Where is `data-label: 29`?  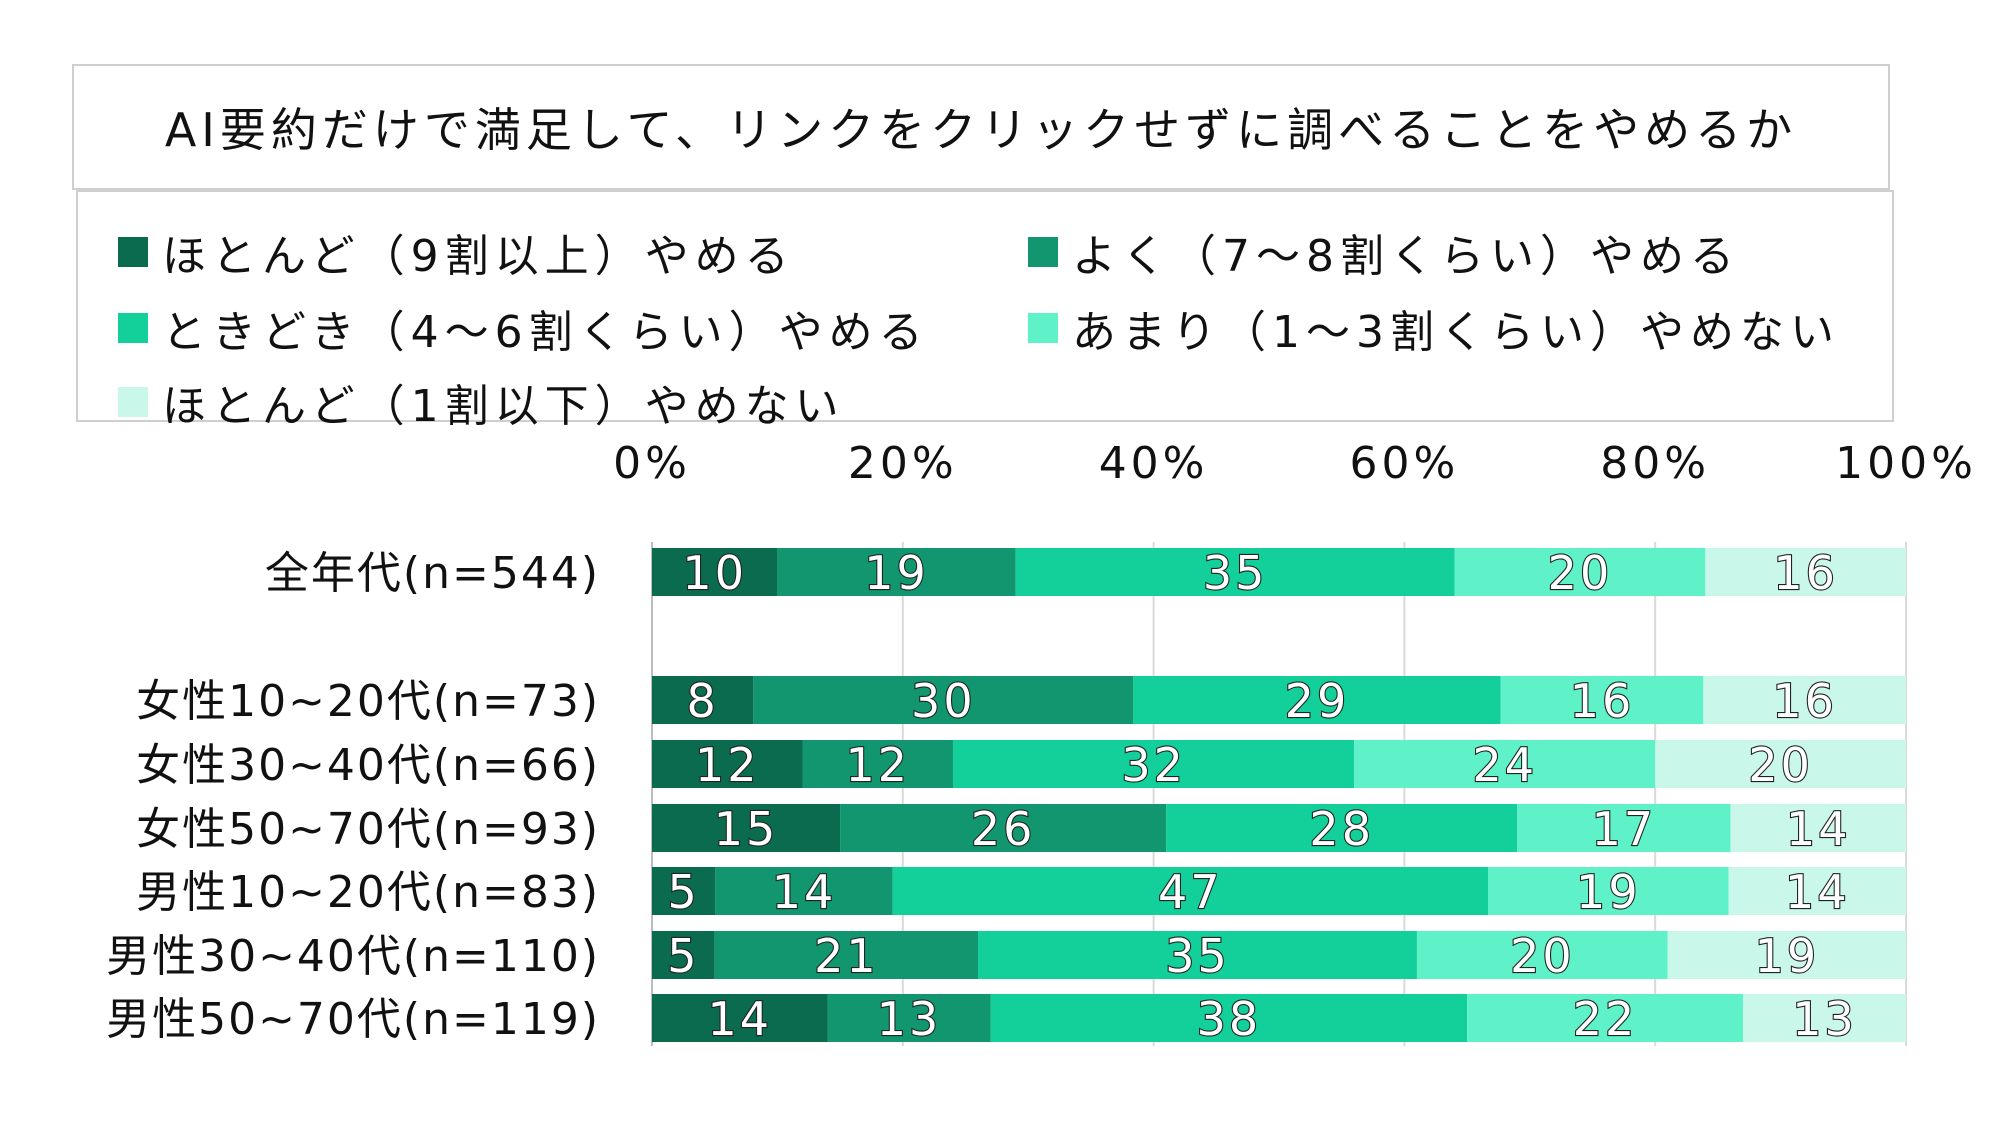 data-label: 29 is located at coordinates (1317, 701).